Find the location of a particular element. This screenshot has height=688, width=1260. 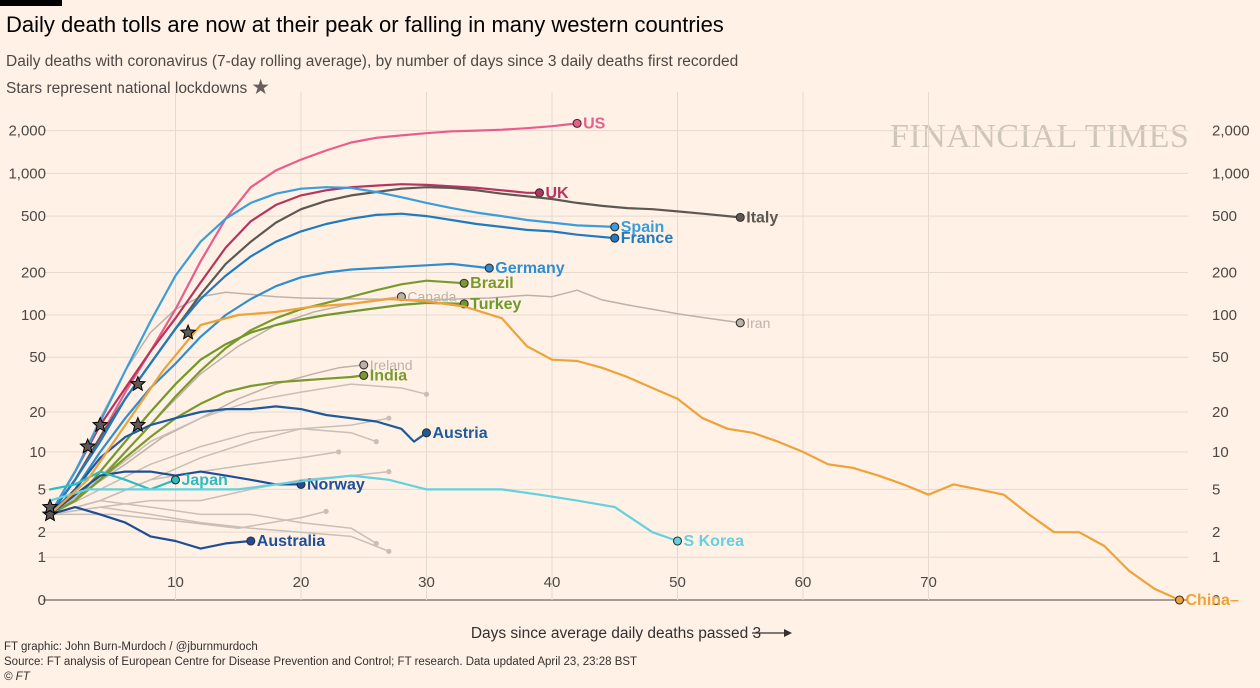

y-tick-label-right: 20 is located at coordinates (1220, 412).